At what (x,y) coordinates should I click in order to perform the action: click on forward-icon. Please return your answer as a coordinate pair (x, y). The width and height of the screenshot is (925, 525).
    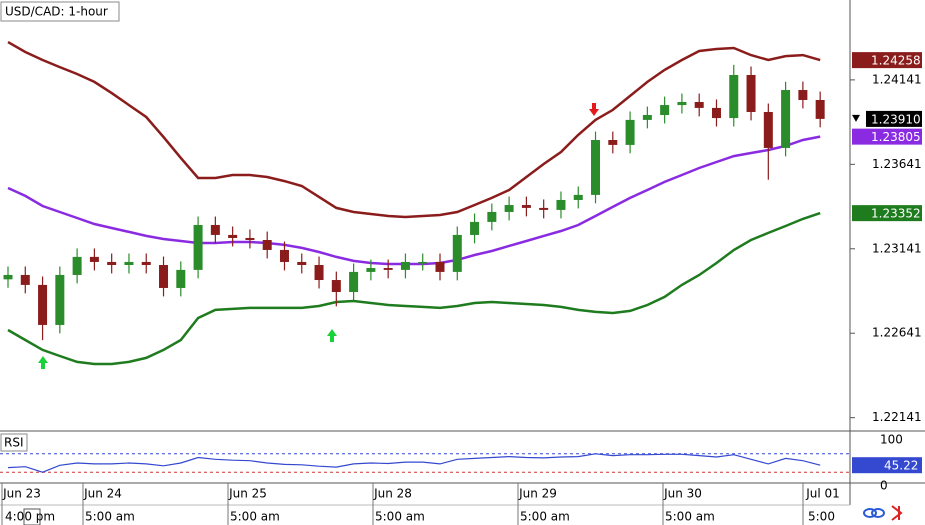
    Looking at the image, I should click on (897, 513).